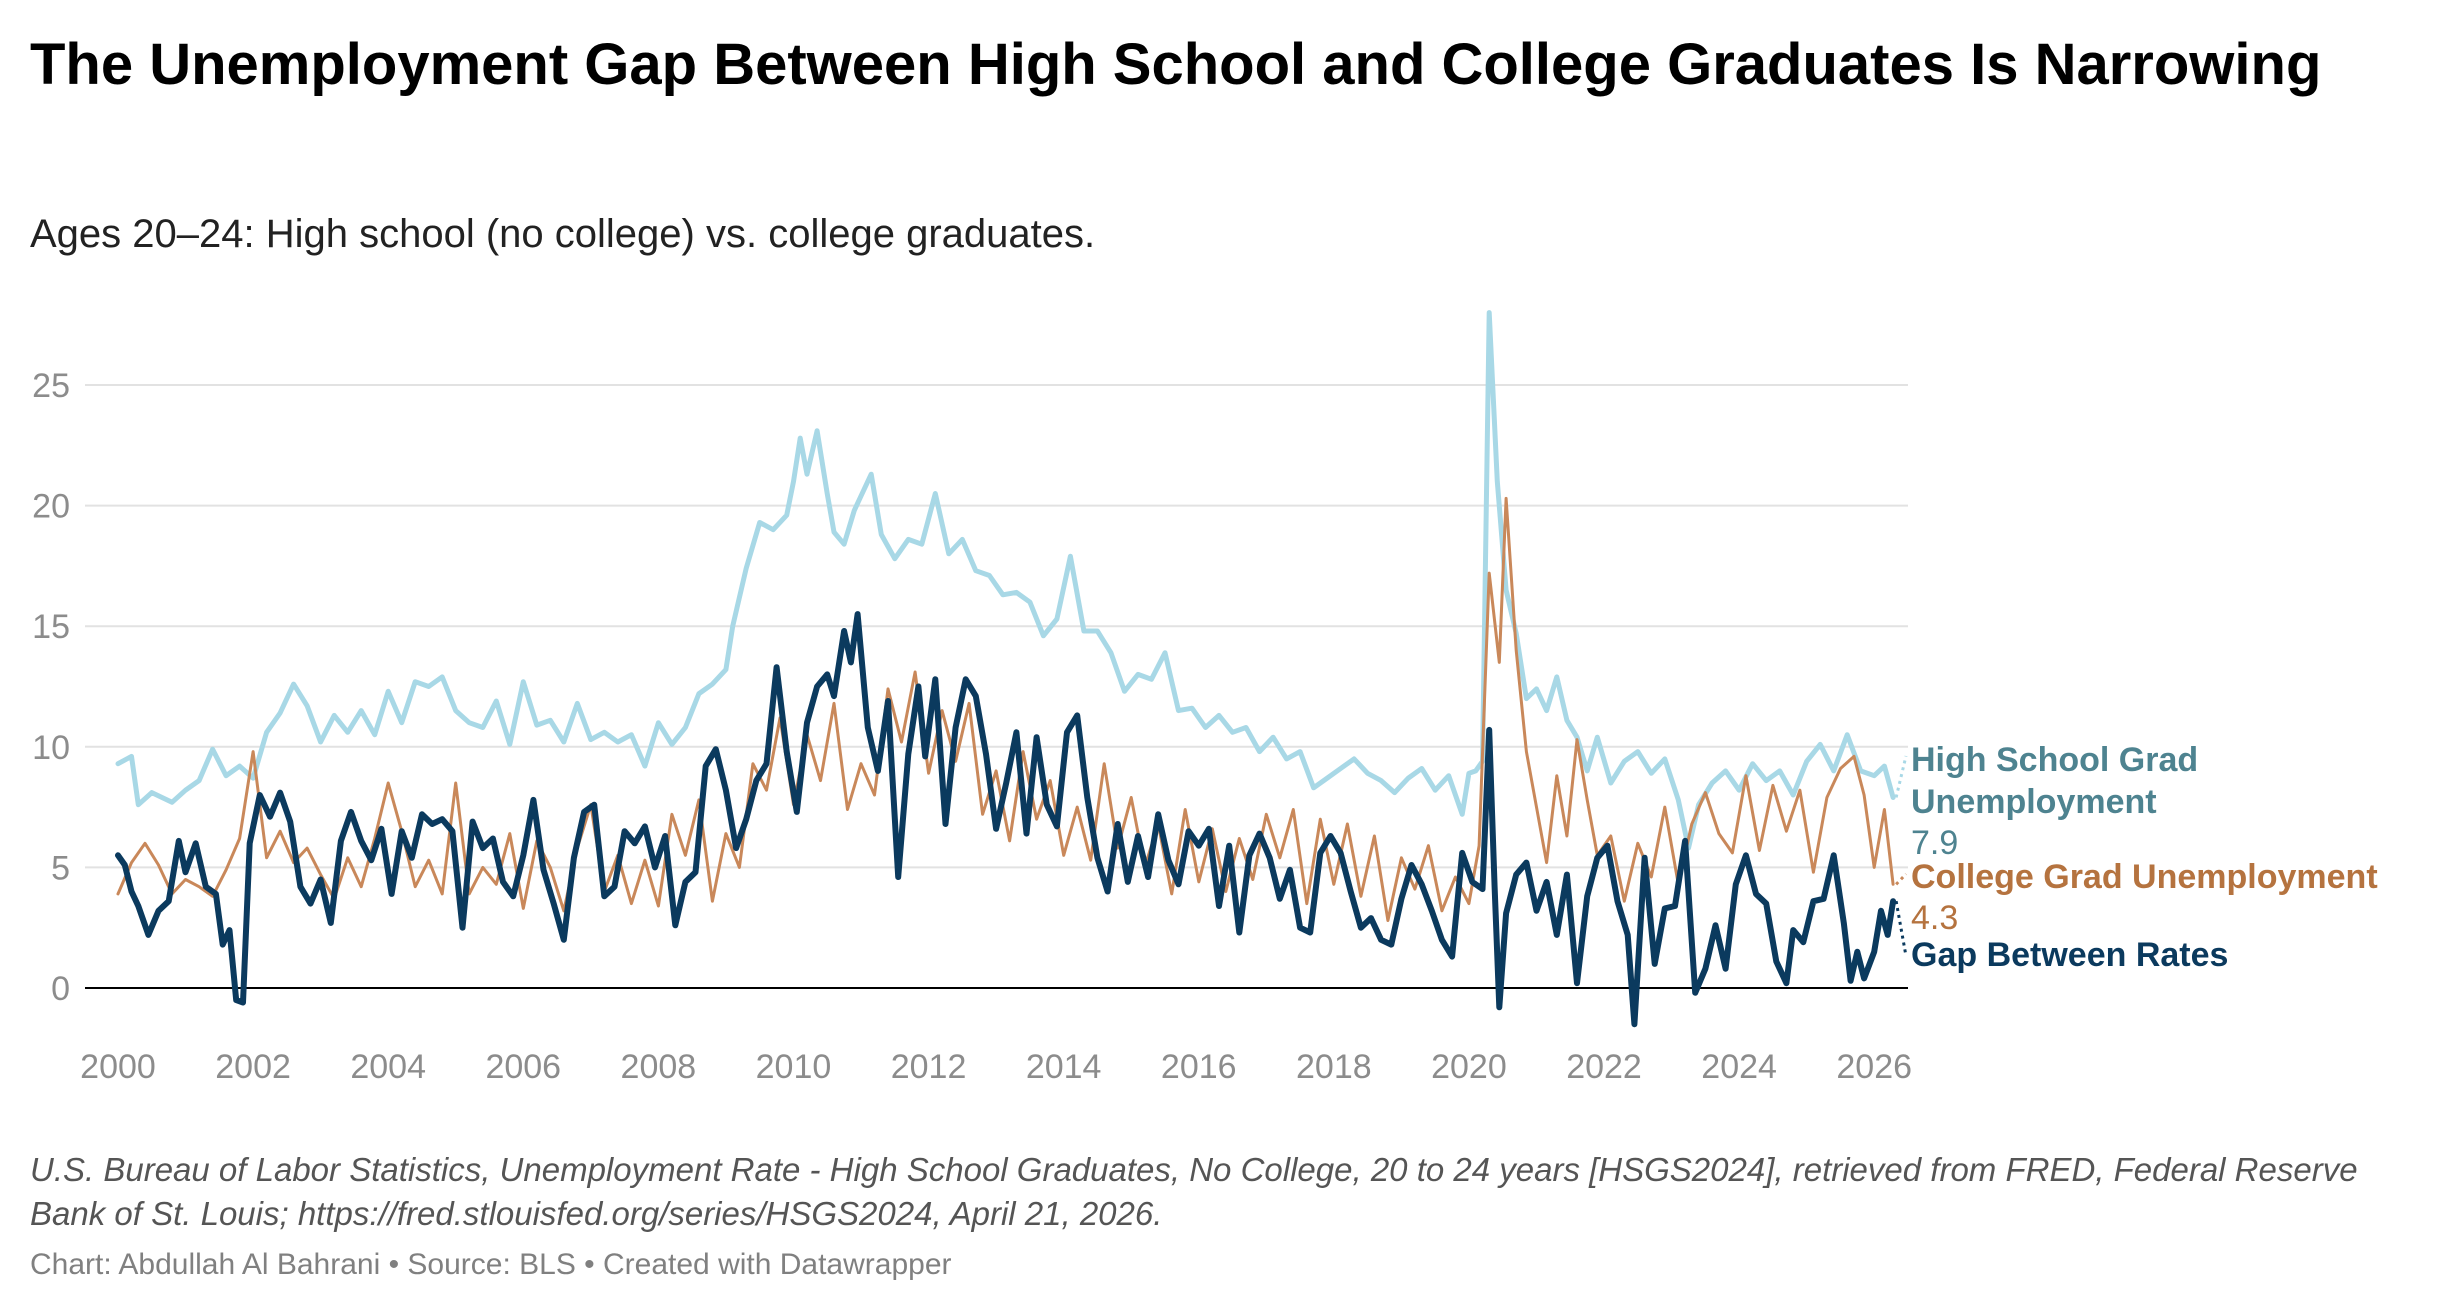 This screenshot has width=2460, height=1311. Describe the element at coordinates (1334, 1067) in the screenshot. I see `x-tick-label: 2018` at that location.